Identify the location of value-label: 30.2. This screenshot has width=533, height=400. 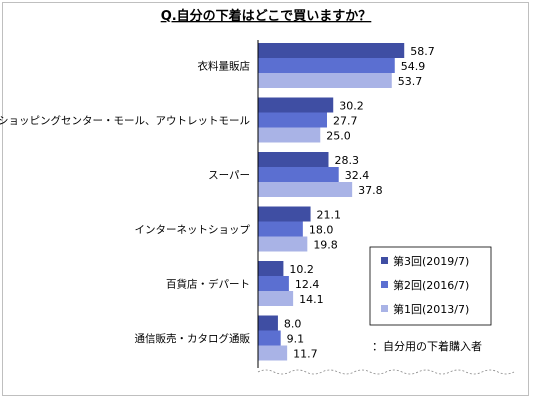
(351, 106).